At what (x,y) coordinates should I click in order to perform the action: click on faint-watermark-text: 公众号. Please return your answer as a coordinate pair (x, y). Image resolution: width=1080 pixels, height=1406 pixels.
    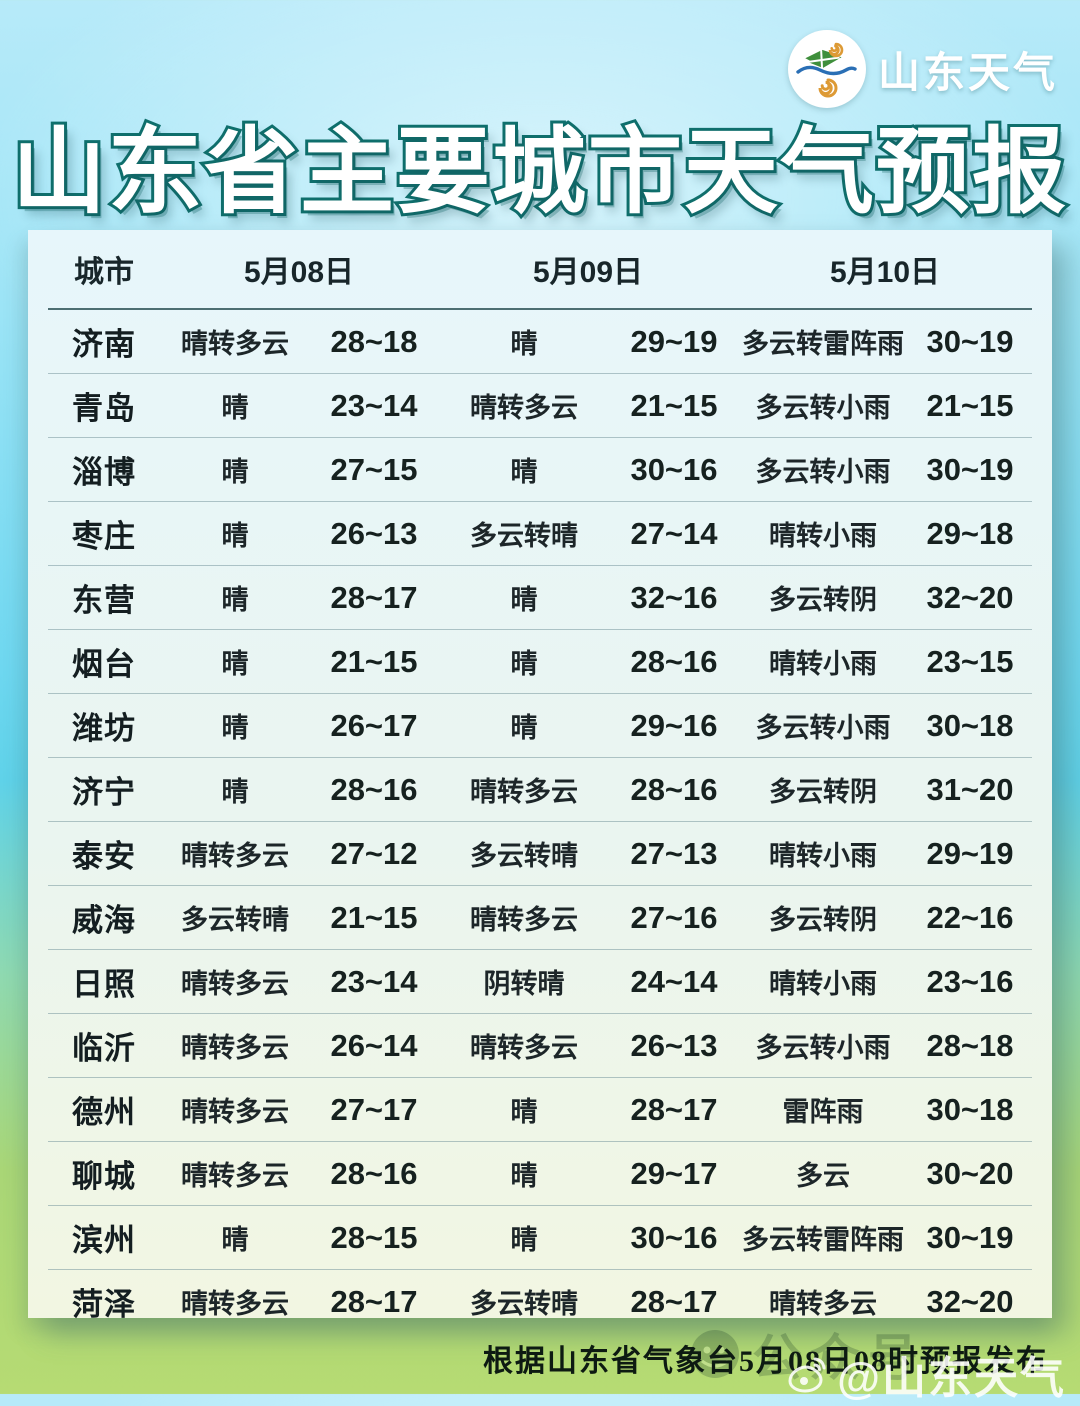
    Looking at the image, I should click on (839, 1358).